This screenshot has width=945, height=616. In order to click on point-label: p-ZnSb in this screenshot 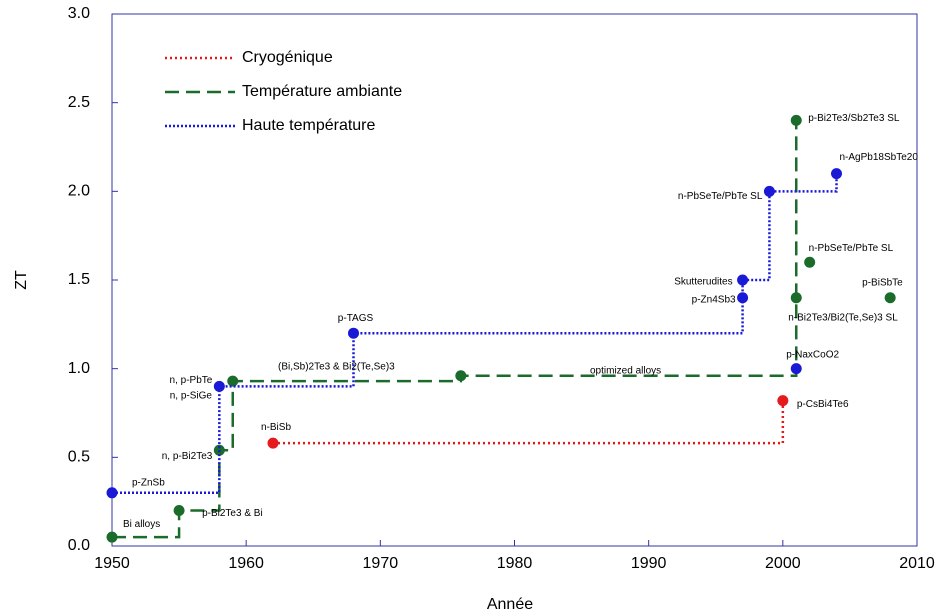, I will do `click(148, 482)`.